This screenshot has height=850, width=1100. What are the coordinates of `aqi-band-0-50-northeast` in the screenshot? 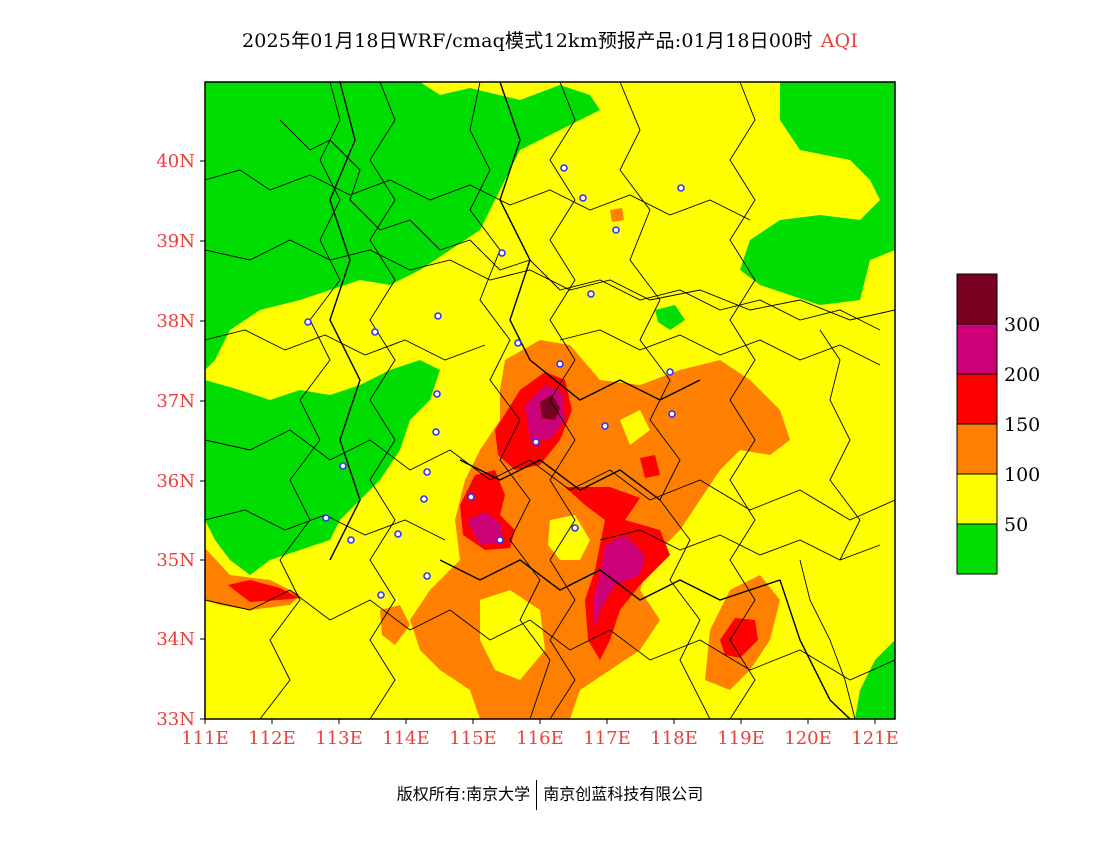 It's located at (817, 193).